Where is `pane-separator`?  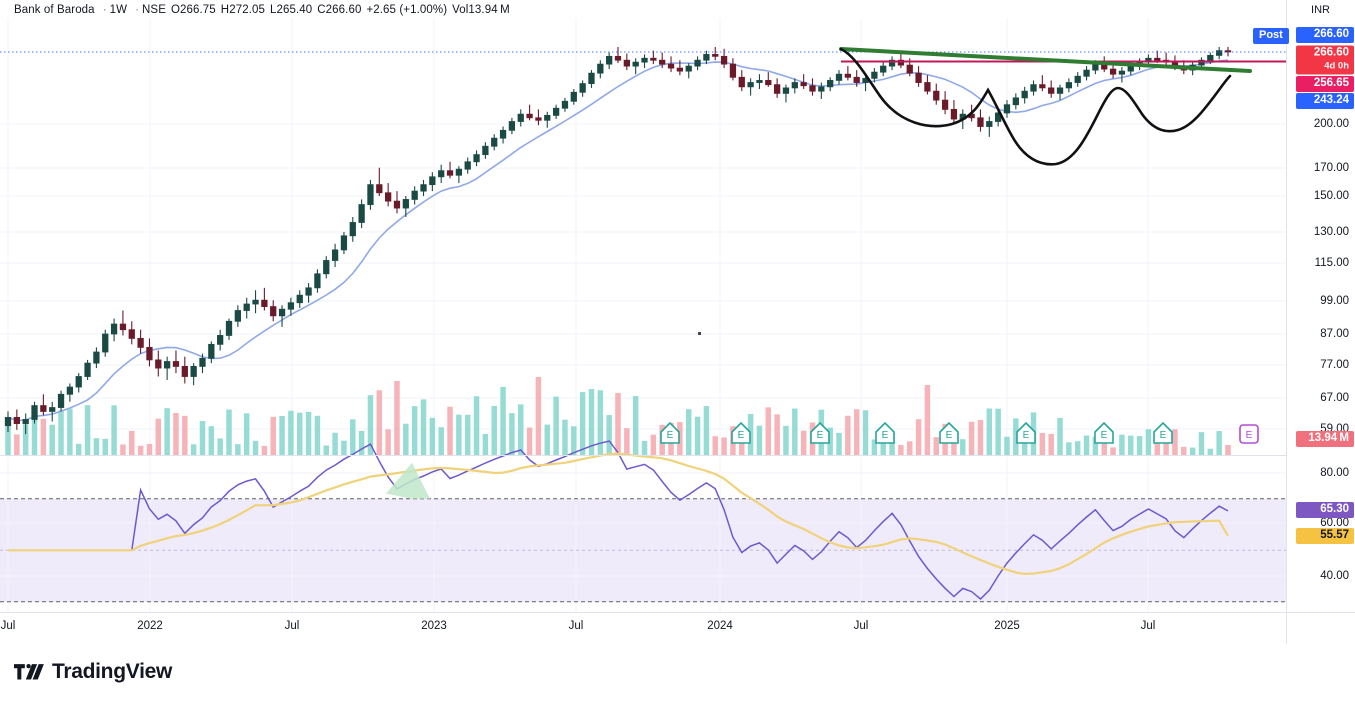 pane-separator is located at coordinates (643, 455).